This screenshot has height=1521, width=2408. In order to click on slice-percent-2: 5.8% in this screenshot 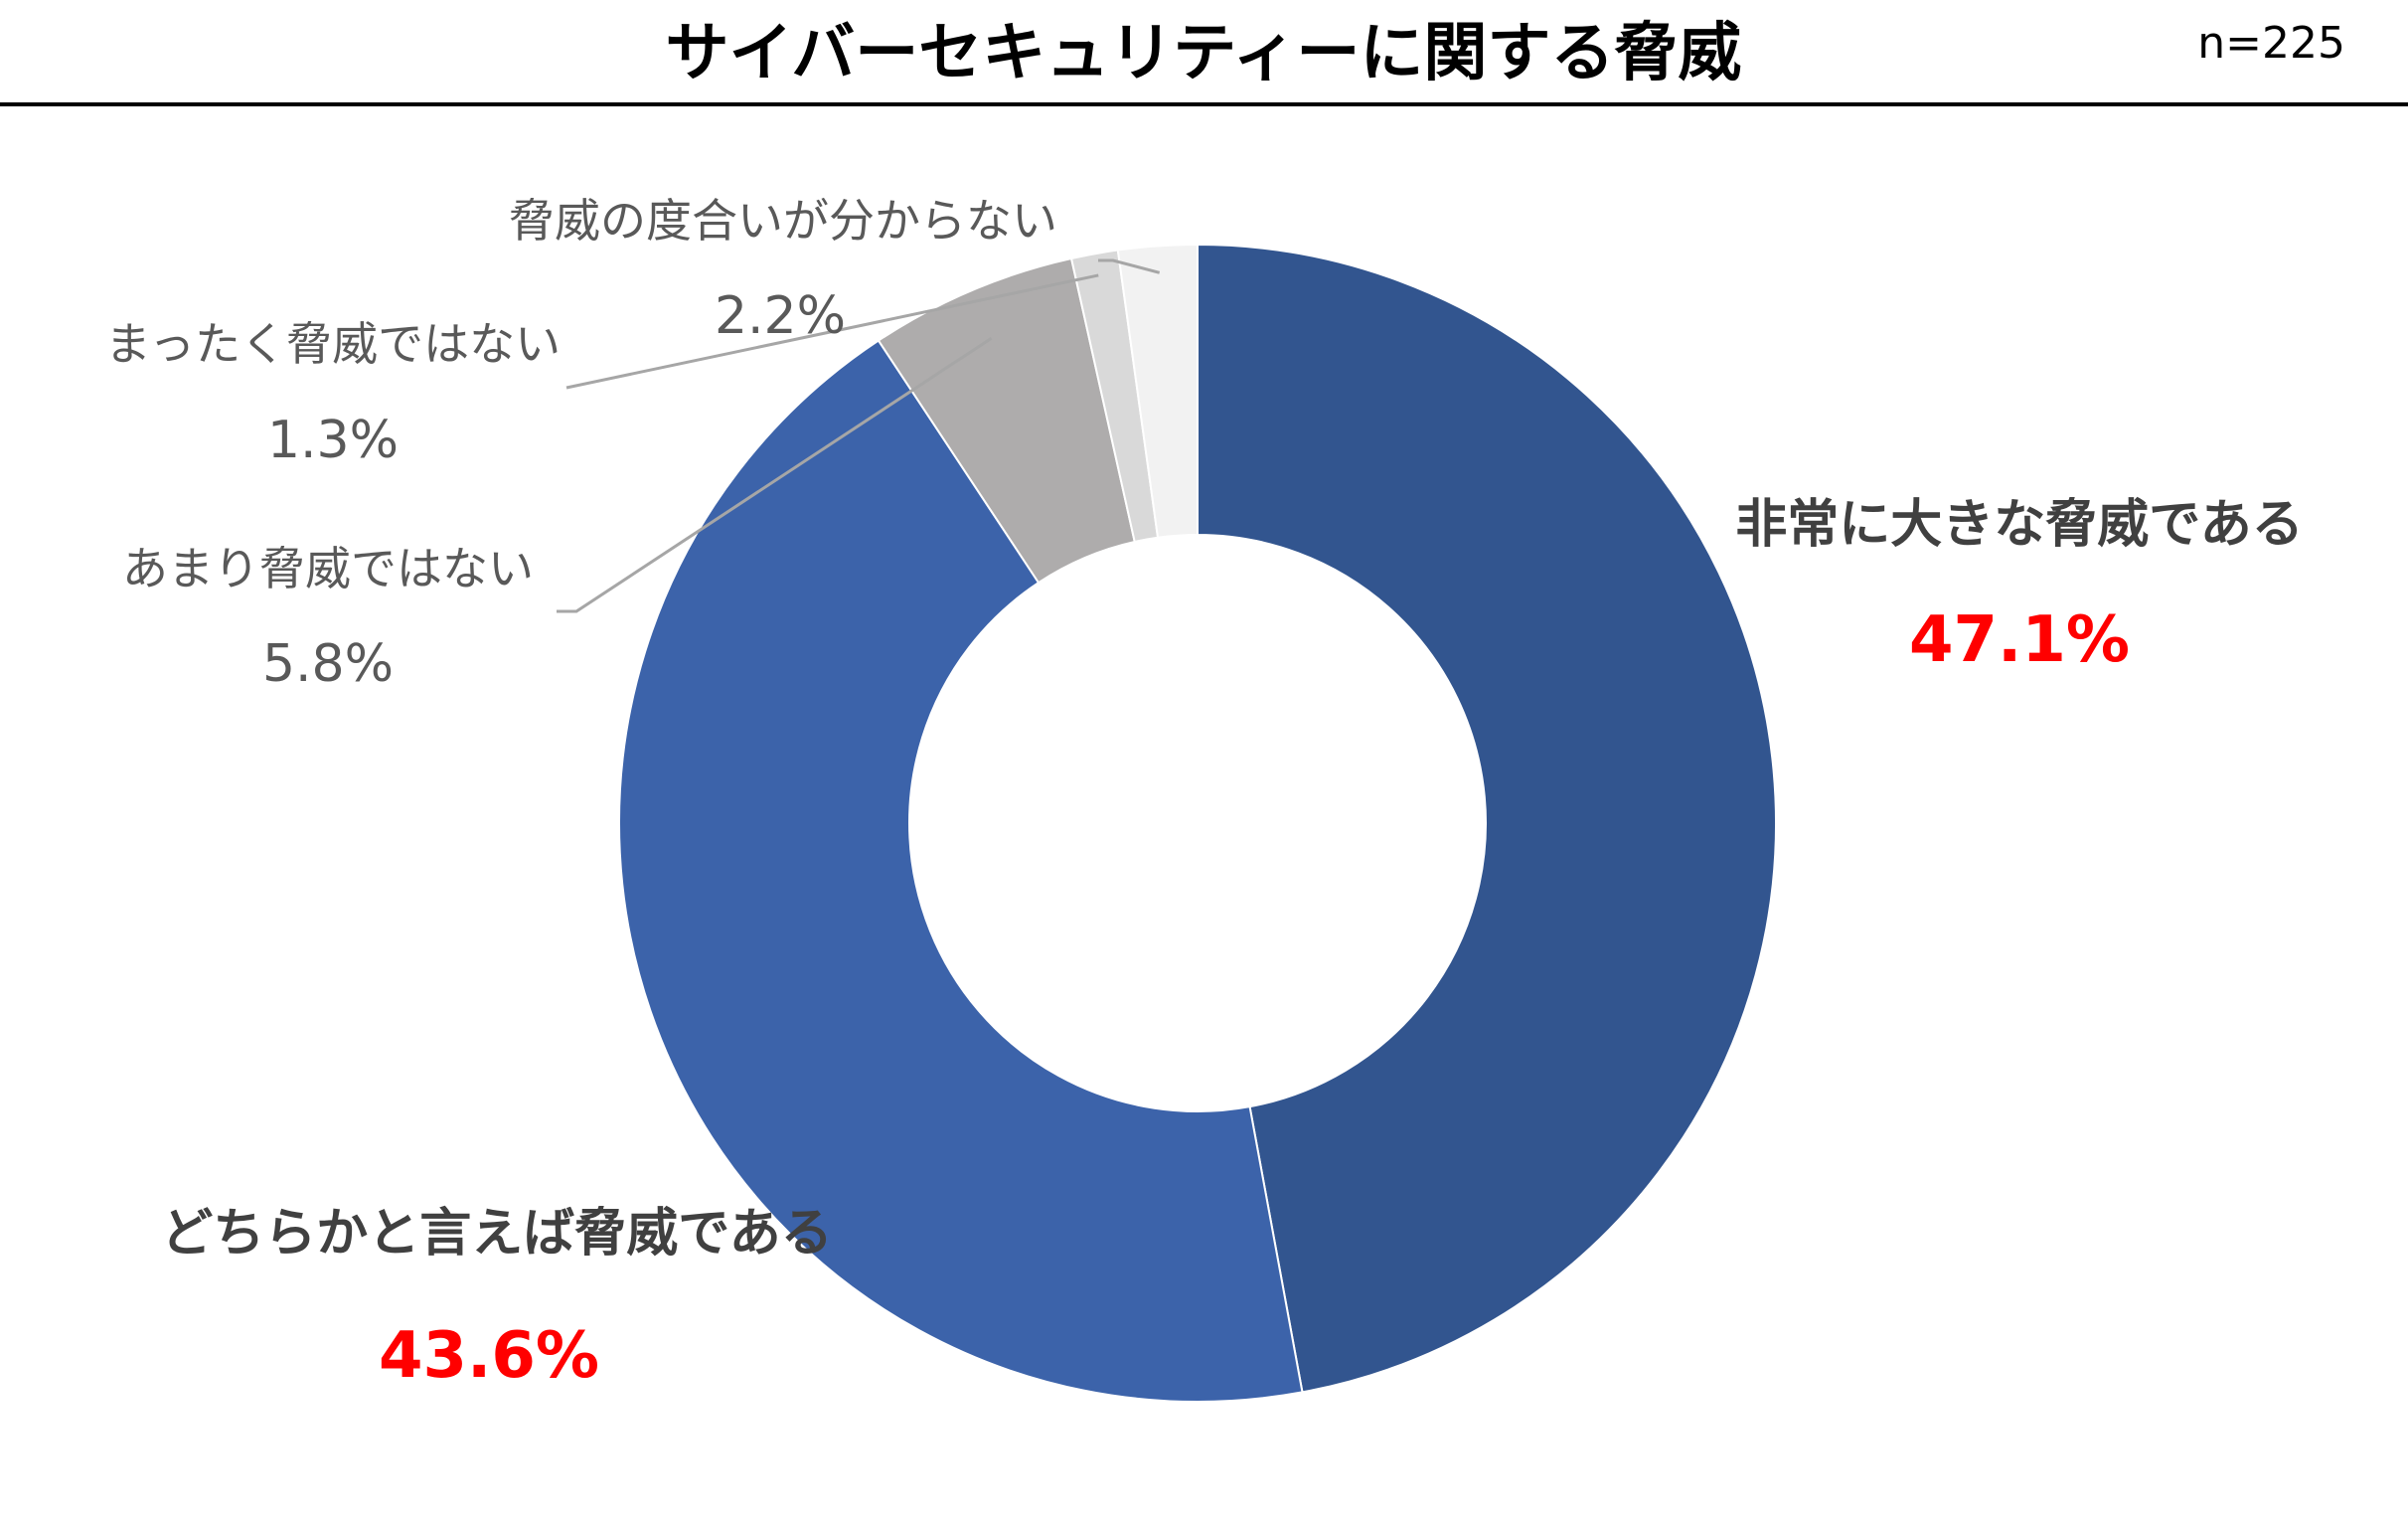, I will do `click(328, 664)`.